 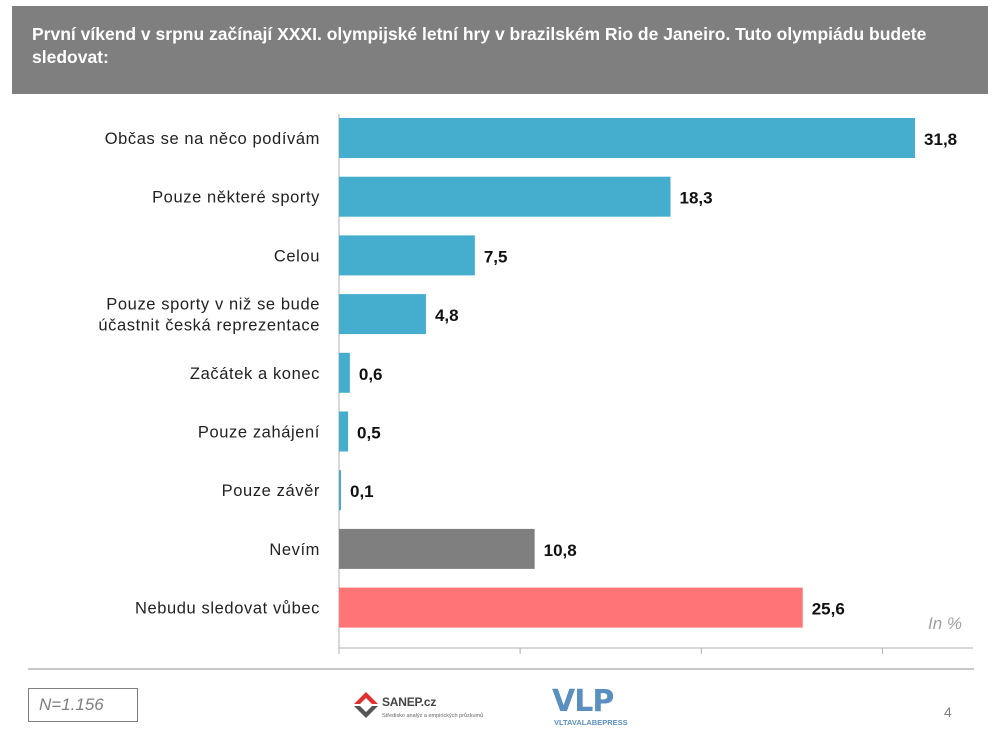 What do you see at coordinates (369, 433) in the screenshot?
I see `value-label: 0,5` at bounding box center [369, 433].